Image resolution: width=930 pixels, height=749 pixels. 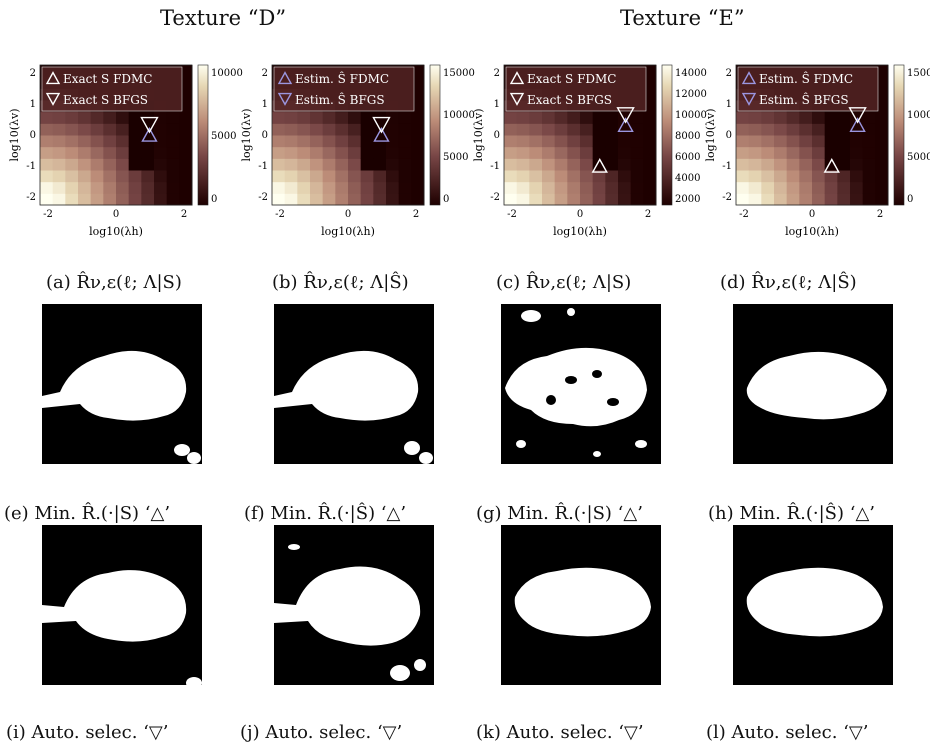 What do you see at coordinates (687, 157) in the screenshot?
I see `colorbar-tick: 6000` at bounding box center [687, 157].